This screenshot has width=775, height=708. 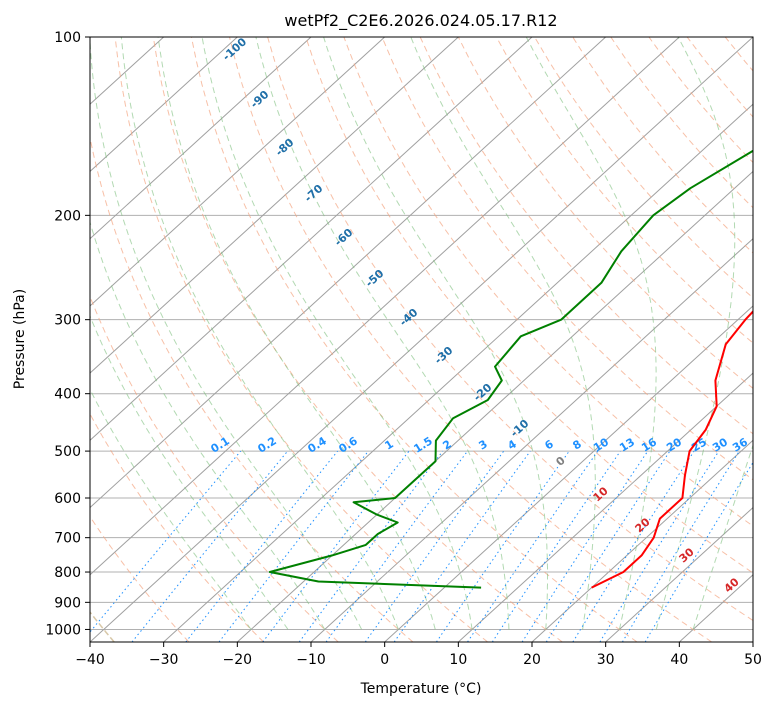 I want to click on y-tick-label: 400, so click(x=67, y=395).